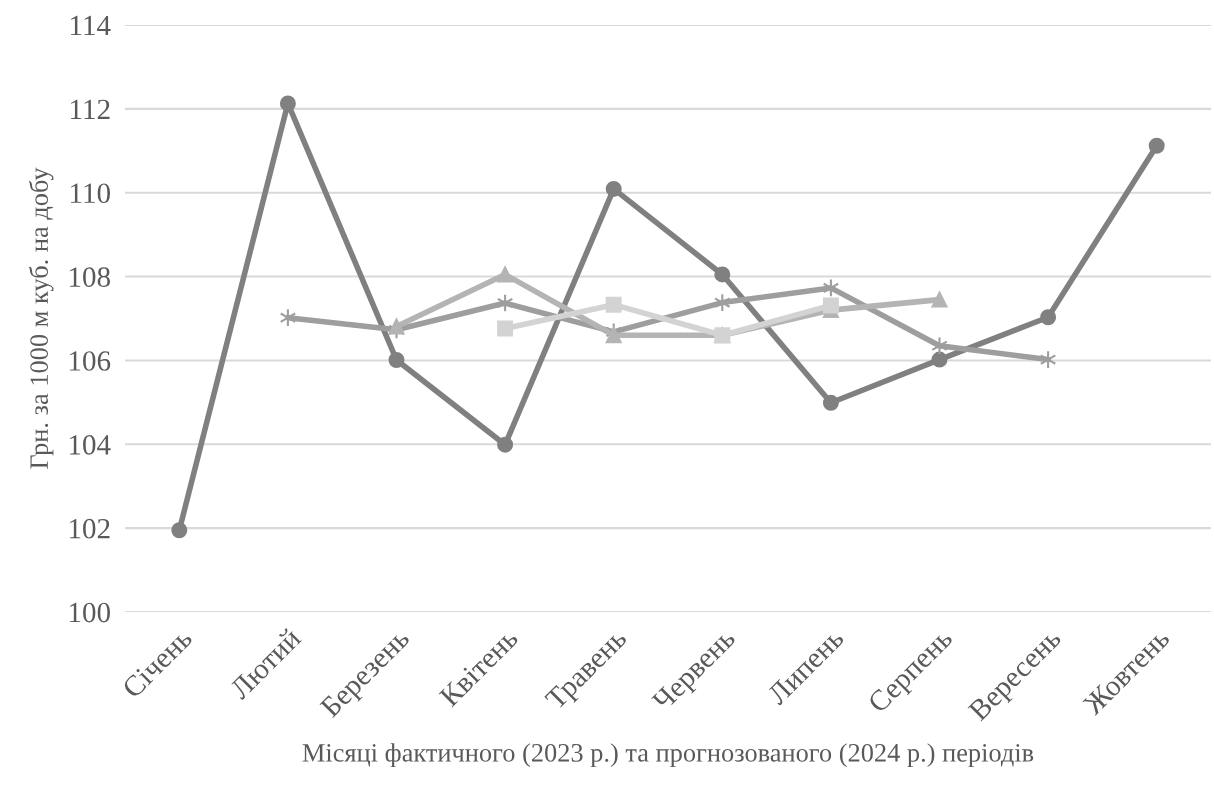 This screenshot has width=1214, height=792. Describe the element at coordinates (41, 318) in the screenshot. I see `y-axis-title: Грн. за 1000 м куб. на добу` at that location.